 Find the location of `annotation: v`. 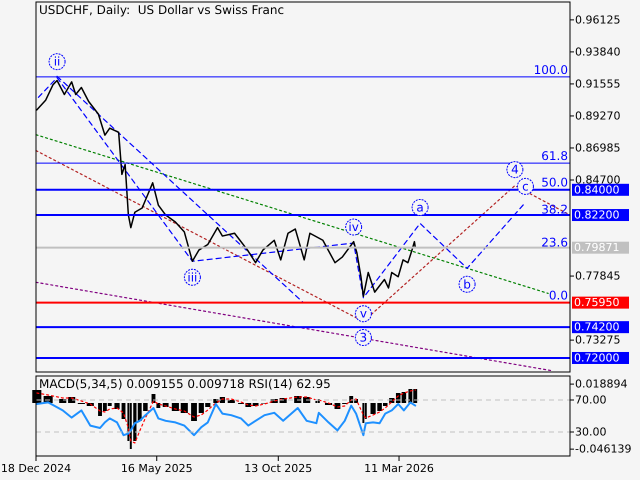

annotation: v is located at coordinates (363, 313).